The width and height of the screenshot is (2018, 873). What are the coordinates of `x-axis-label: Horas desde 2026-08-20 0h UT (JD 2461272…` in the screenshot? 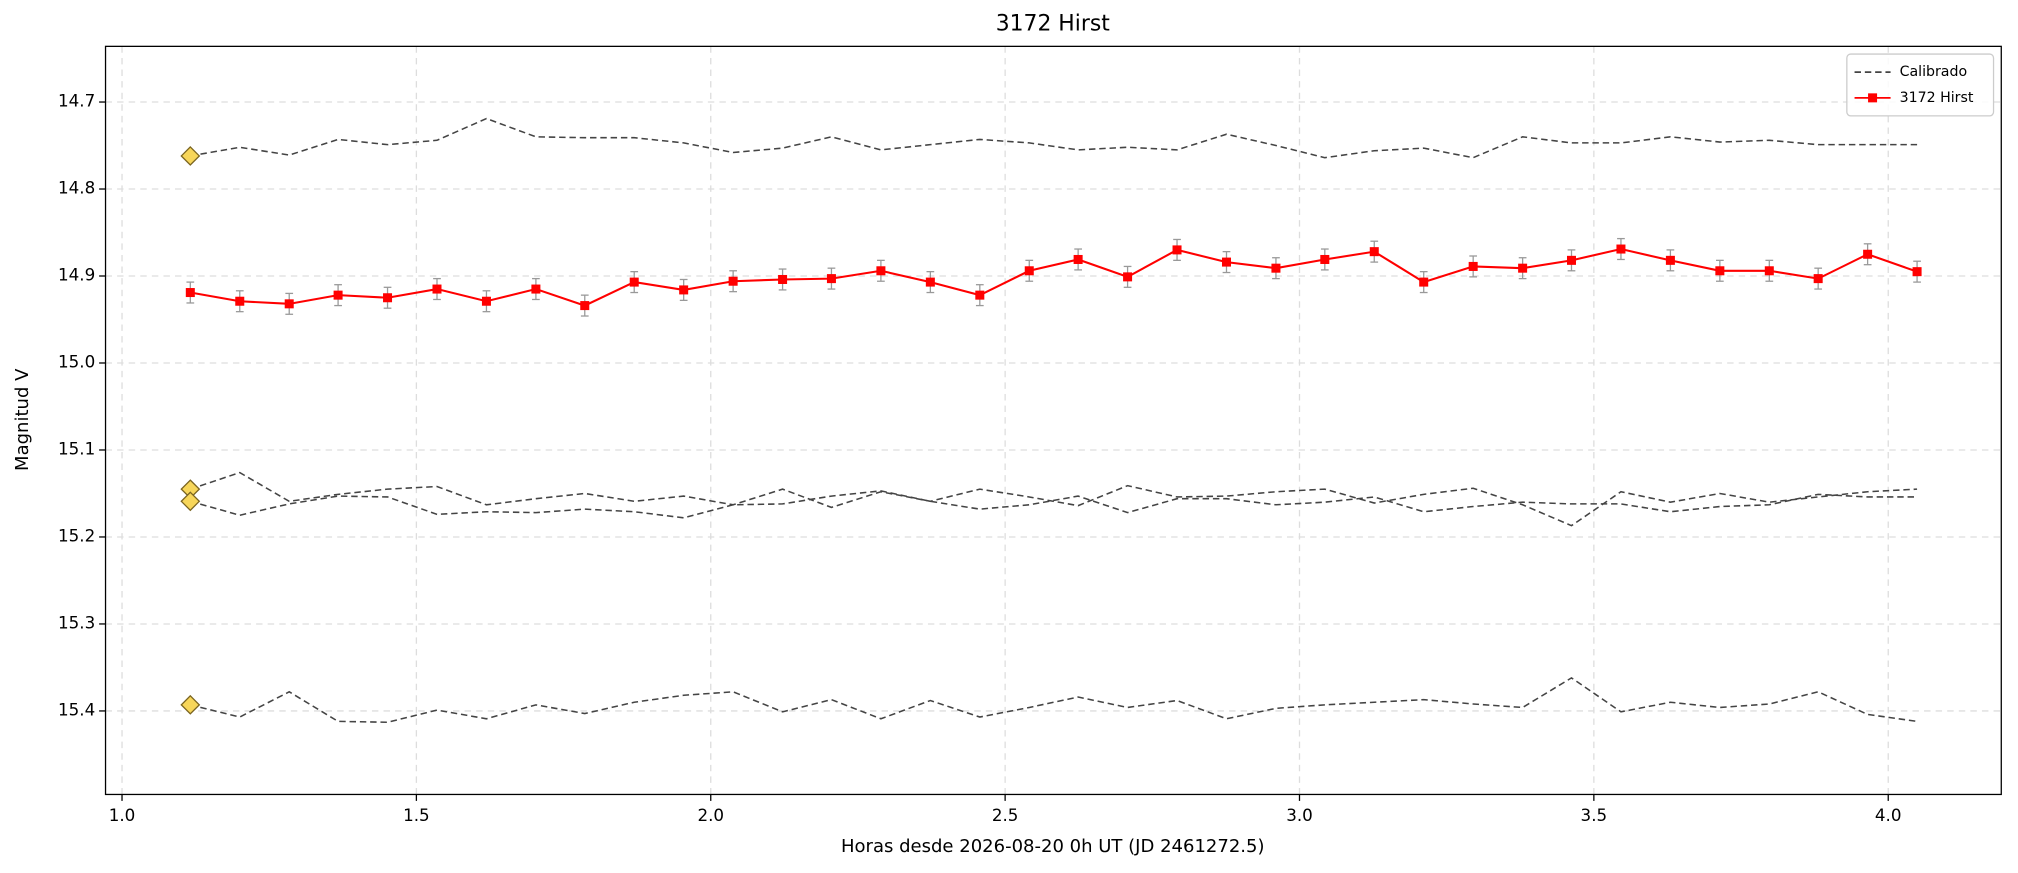 It's located at (1053, 846).